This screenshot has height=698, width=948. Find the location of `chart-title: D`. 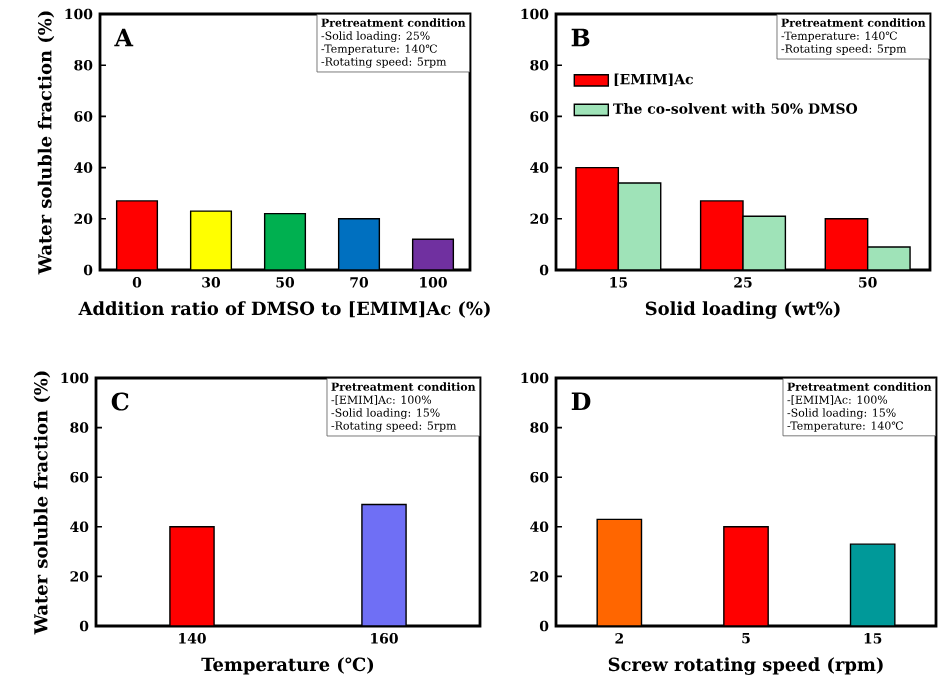

chart-title: D is located at coordinates (581, 401).